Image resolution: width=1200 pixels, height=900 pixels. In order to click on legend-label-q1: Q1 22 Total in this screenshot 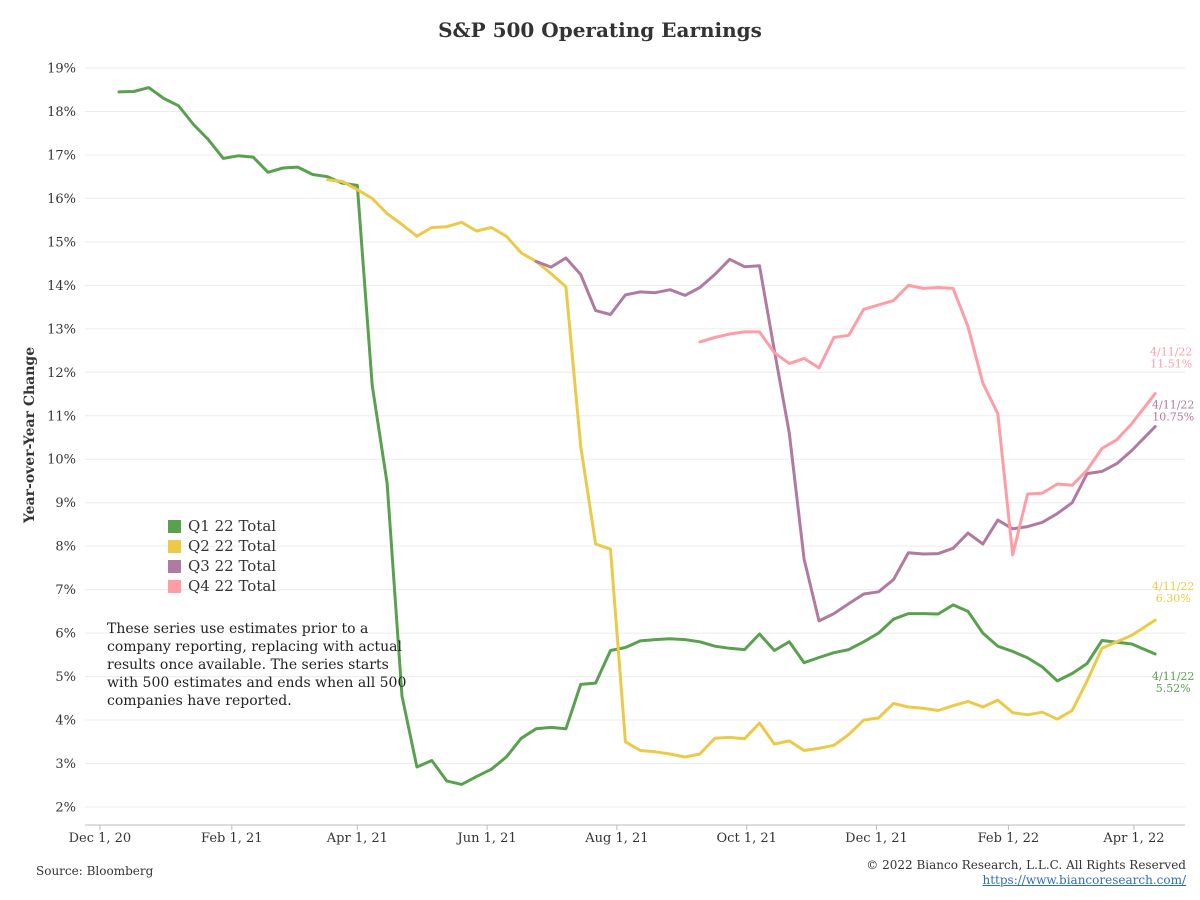, I will do `click(232, 526)`.